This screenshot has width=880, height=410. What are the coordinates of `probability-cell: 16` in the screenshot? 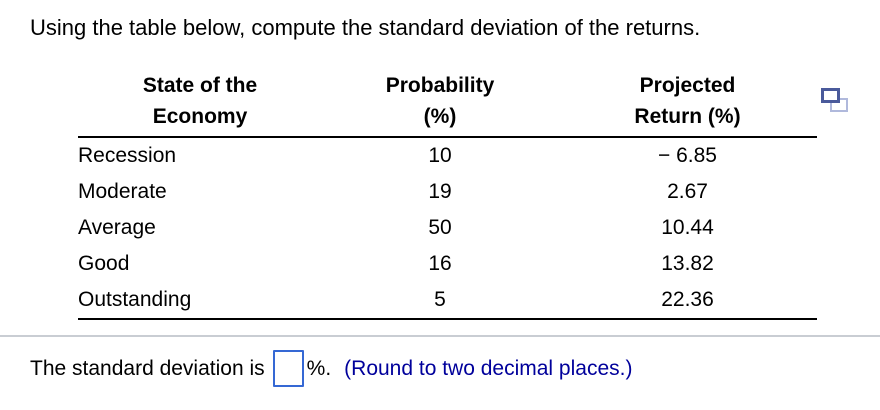 It's located at (440, 263).